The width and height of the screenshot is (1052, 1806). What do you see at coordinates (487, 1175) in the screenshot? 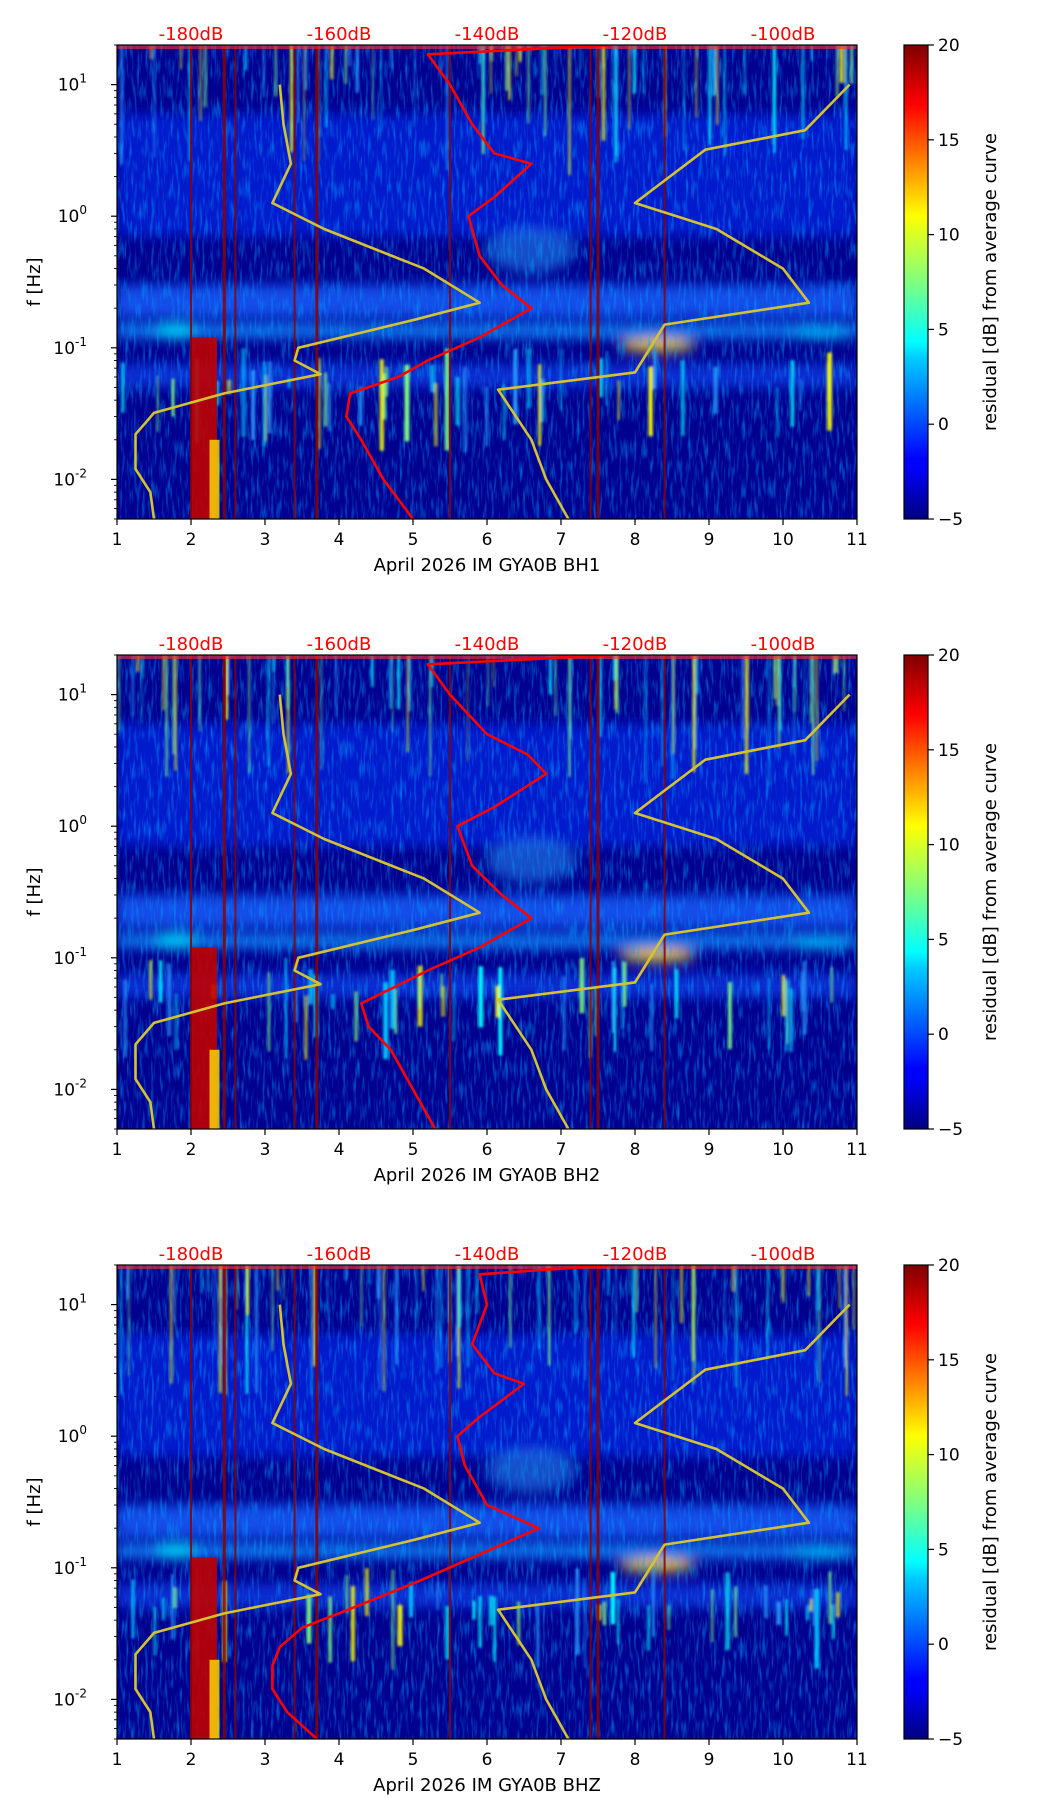
I see `x-axis-label: April 2026 IM GYA0B BH2` at bounding box center [487, 1175].